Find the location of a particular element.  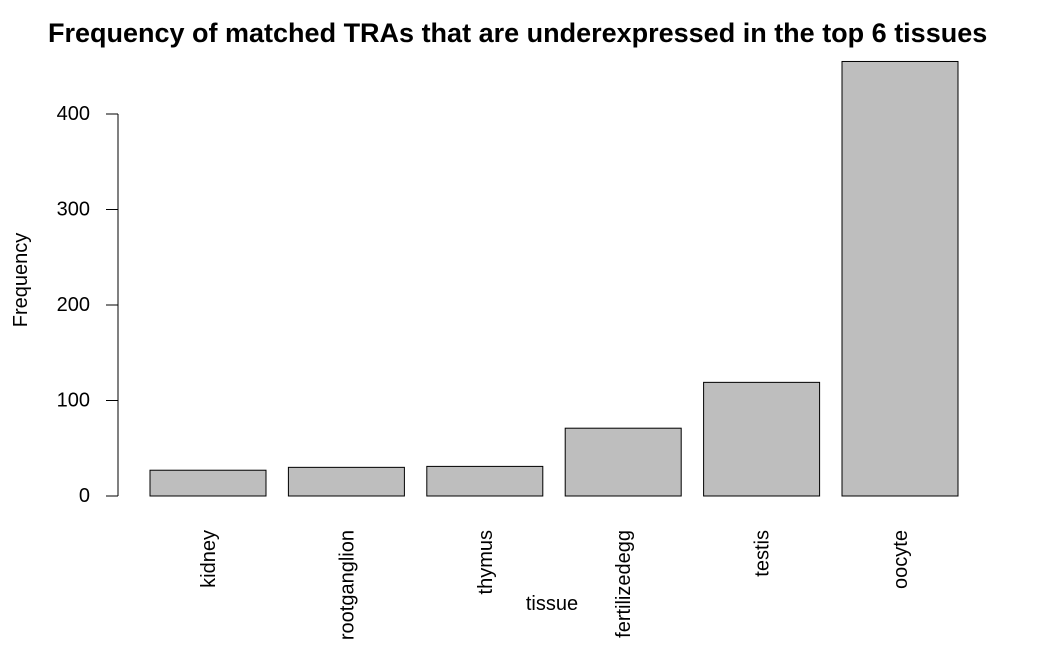

x-tick-label: thymus is located at coordinates (486, 562).